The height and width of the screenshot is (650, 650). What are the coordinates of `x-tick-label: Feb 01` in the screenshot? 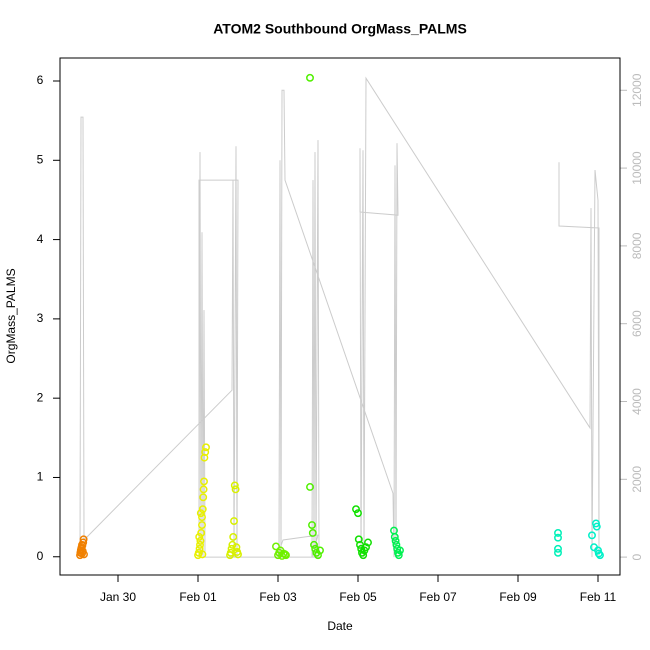 It's located at (198, 597).